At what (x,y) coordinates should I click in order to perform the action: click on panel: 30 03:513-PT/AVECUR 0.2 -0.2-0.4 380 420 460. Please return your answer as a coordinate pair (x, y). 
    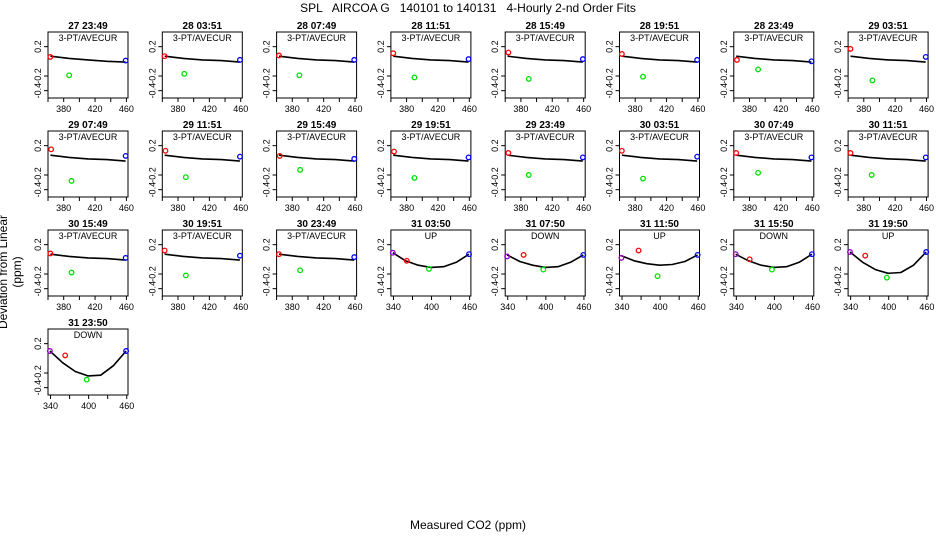
    Looking at the image, I should click on (655, 166).